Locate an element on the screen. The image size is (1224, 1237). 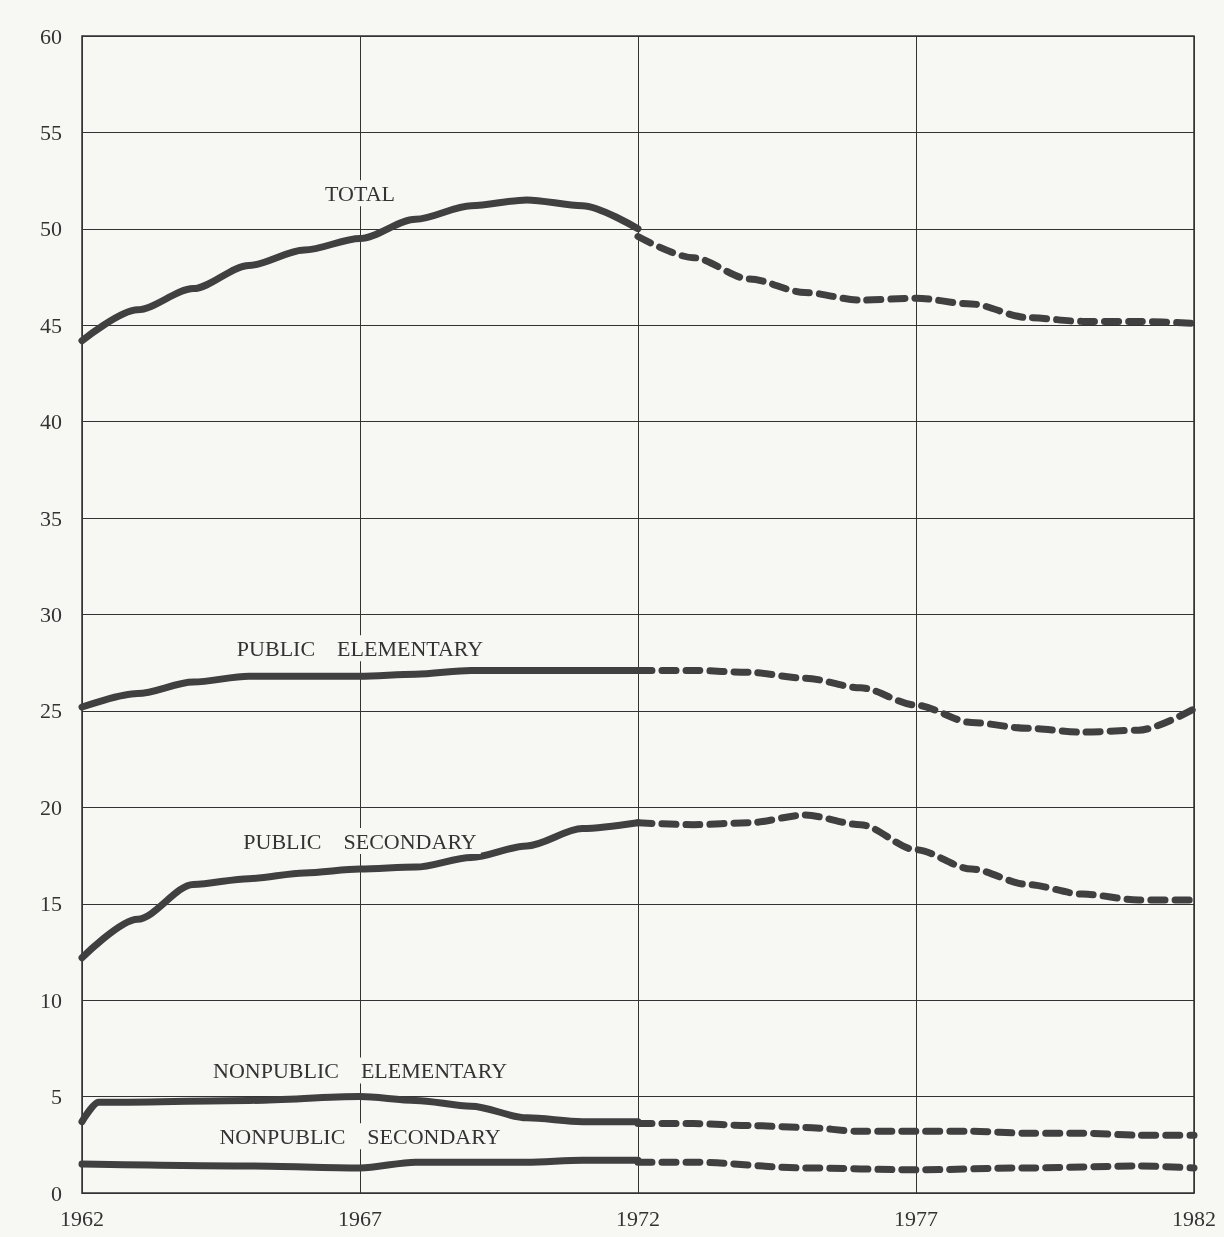
series-label: TOTAL is located at coordinates (360, 193).